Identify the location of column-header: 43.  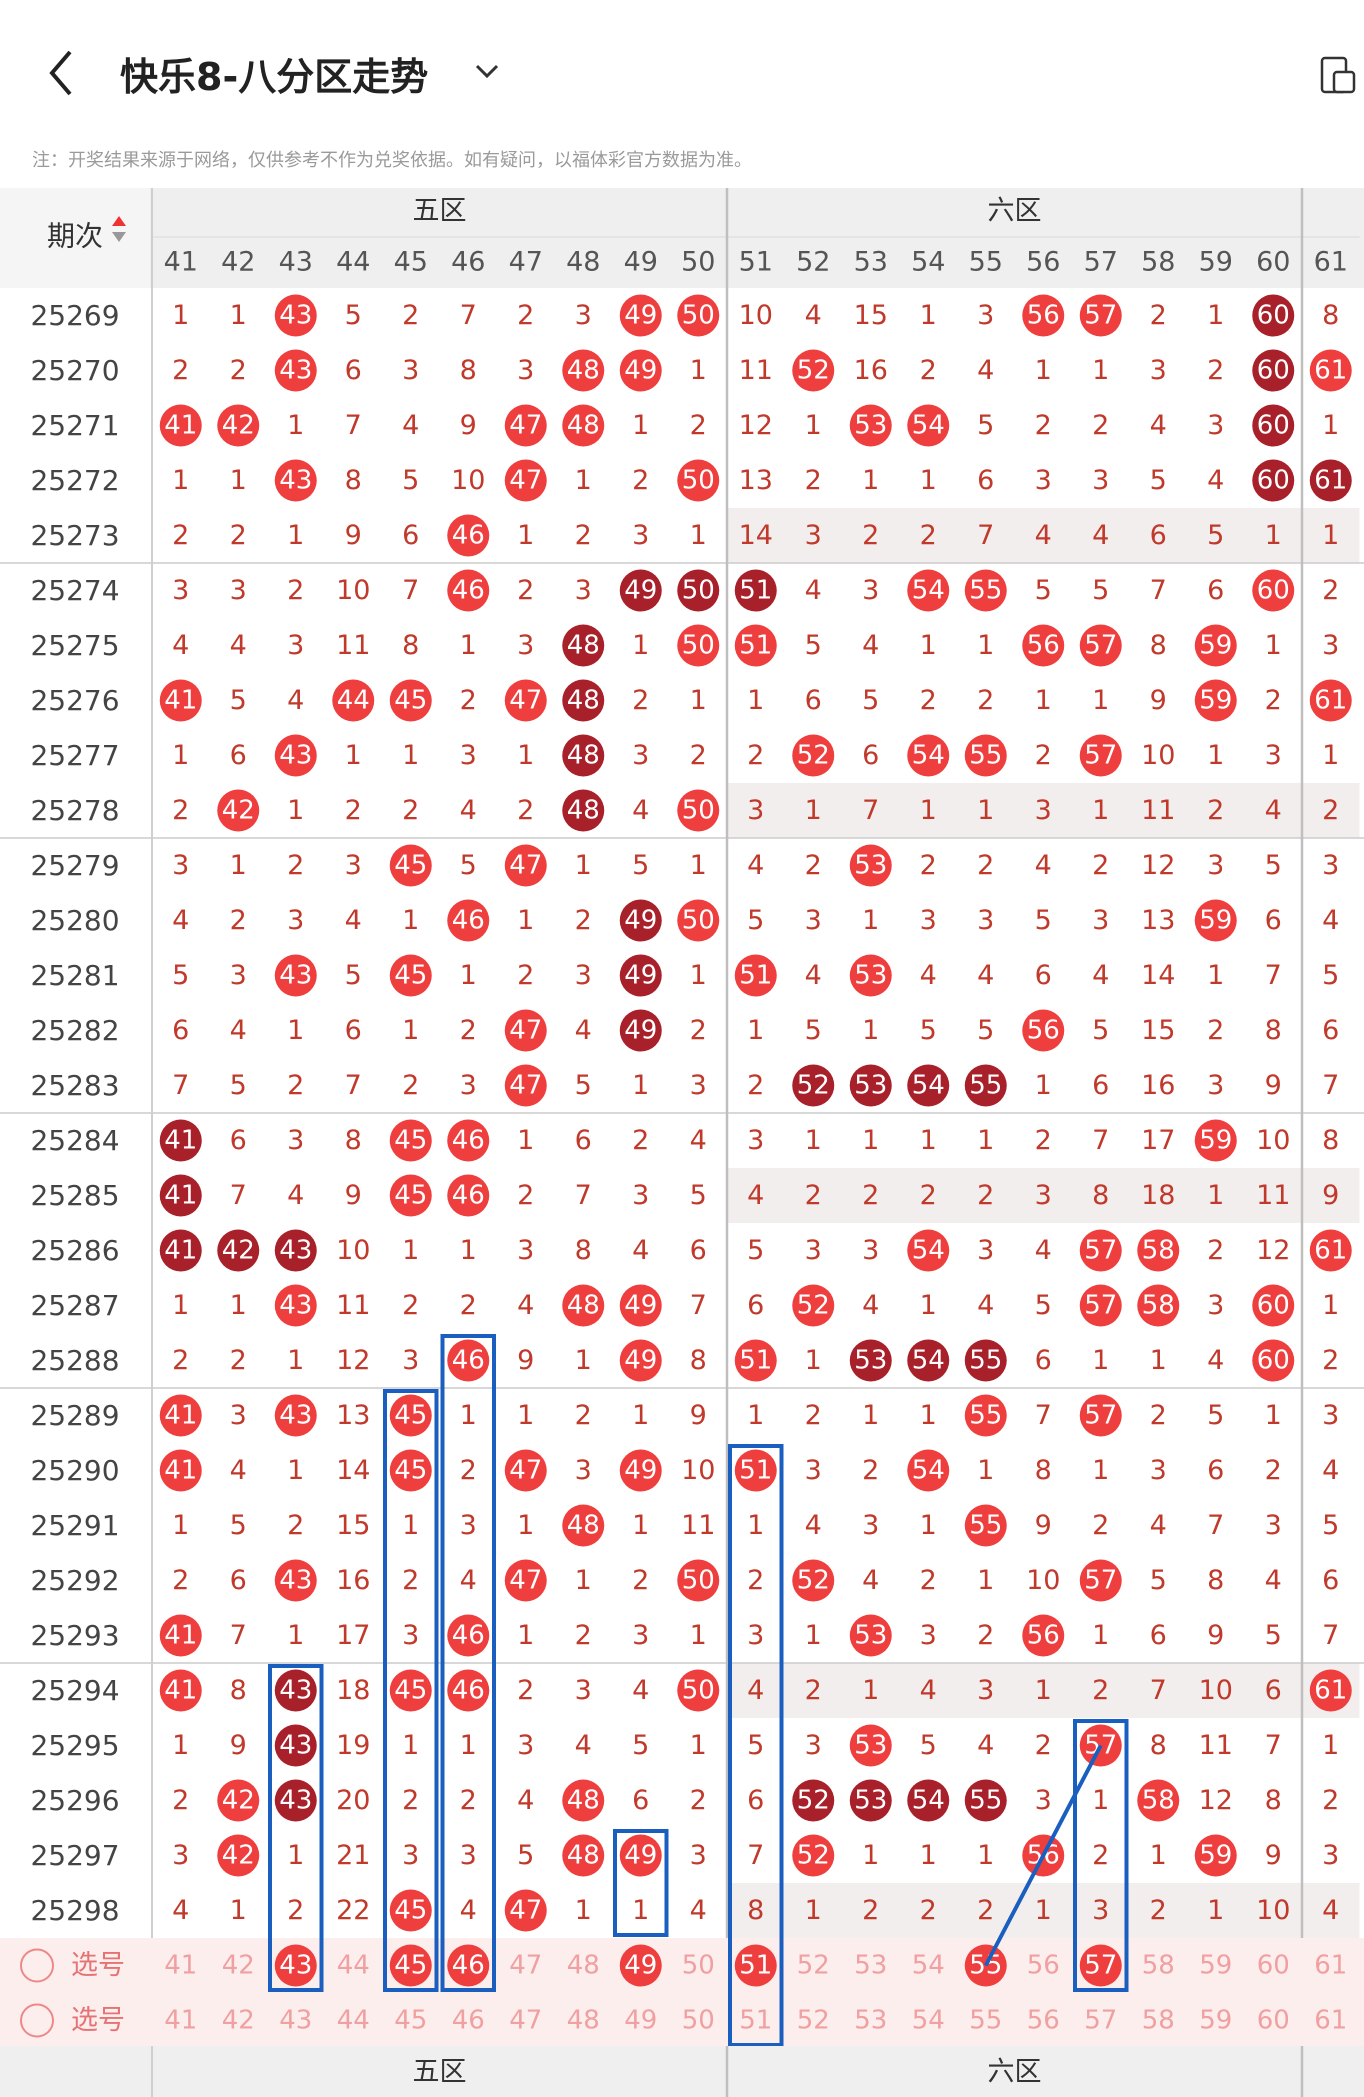
(296, 262).